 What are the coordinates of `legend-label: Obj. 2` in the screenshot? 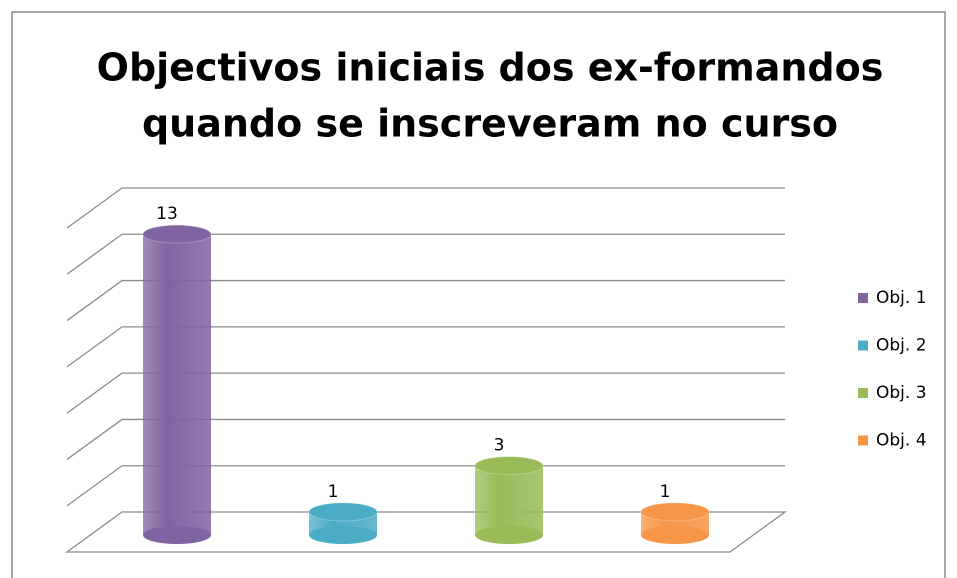 It's located at (901, 346).